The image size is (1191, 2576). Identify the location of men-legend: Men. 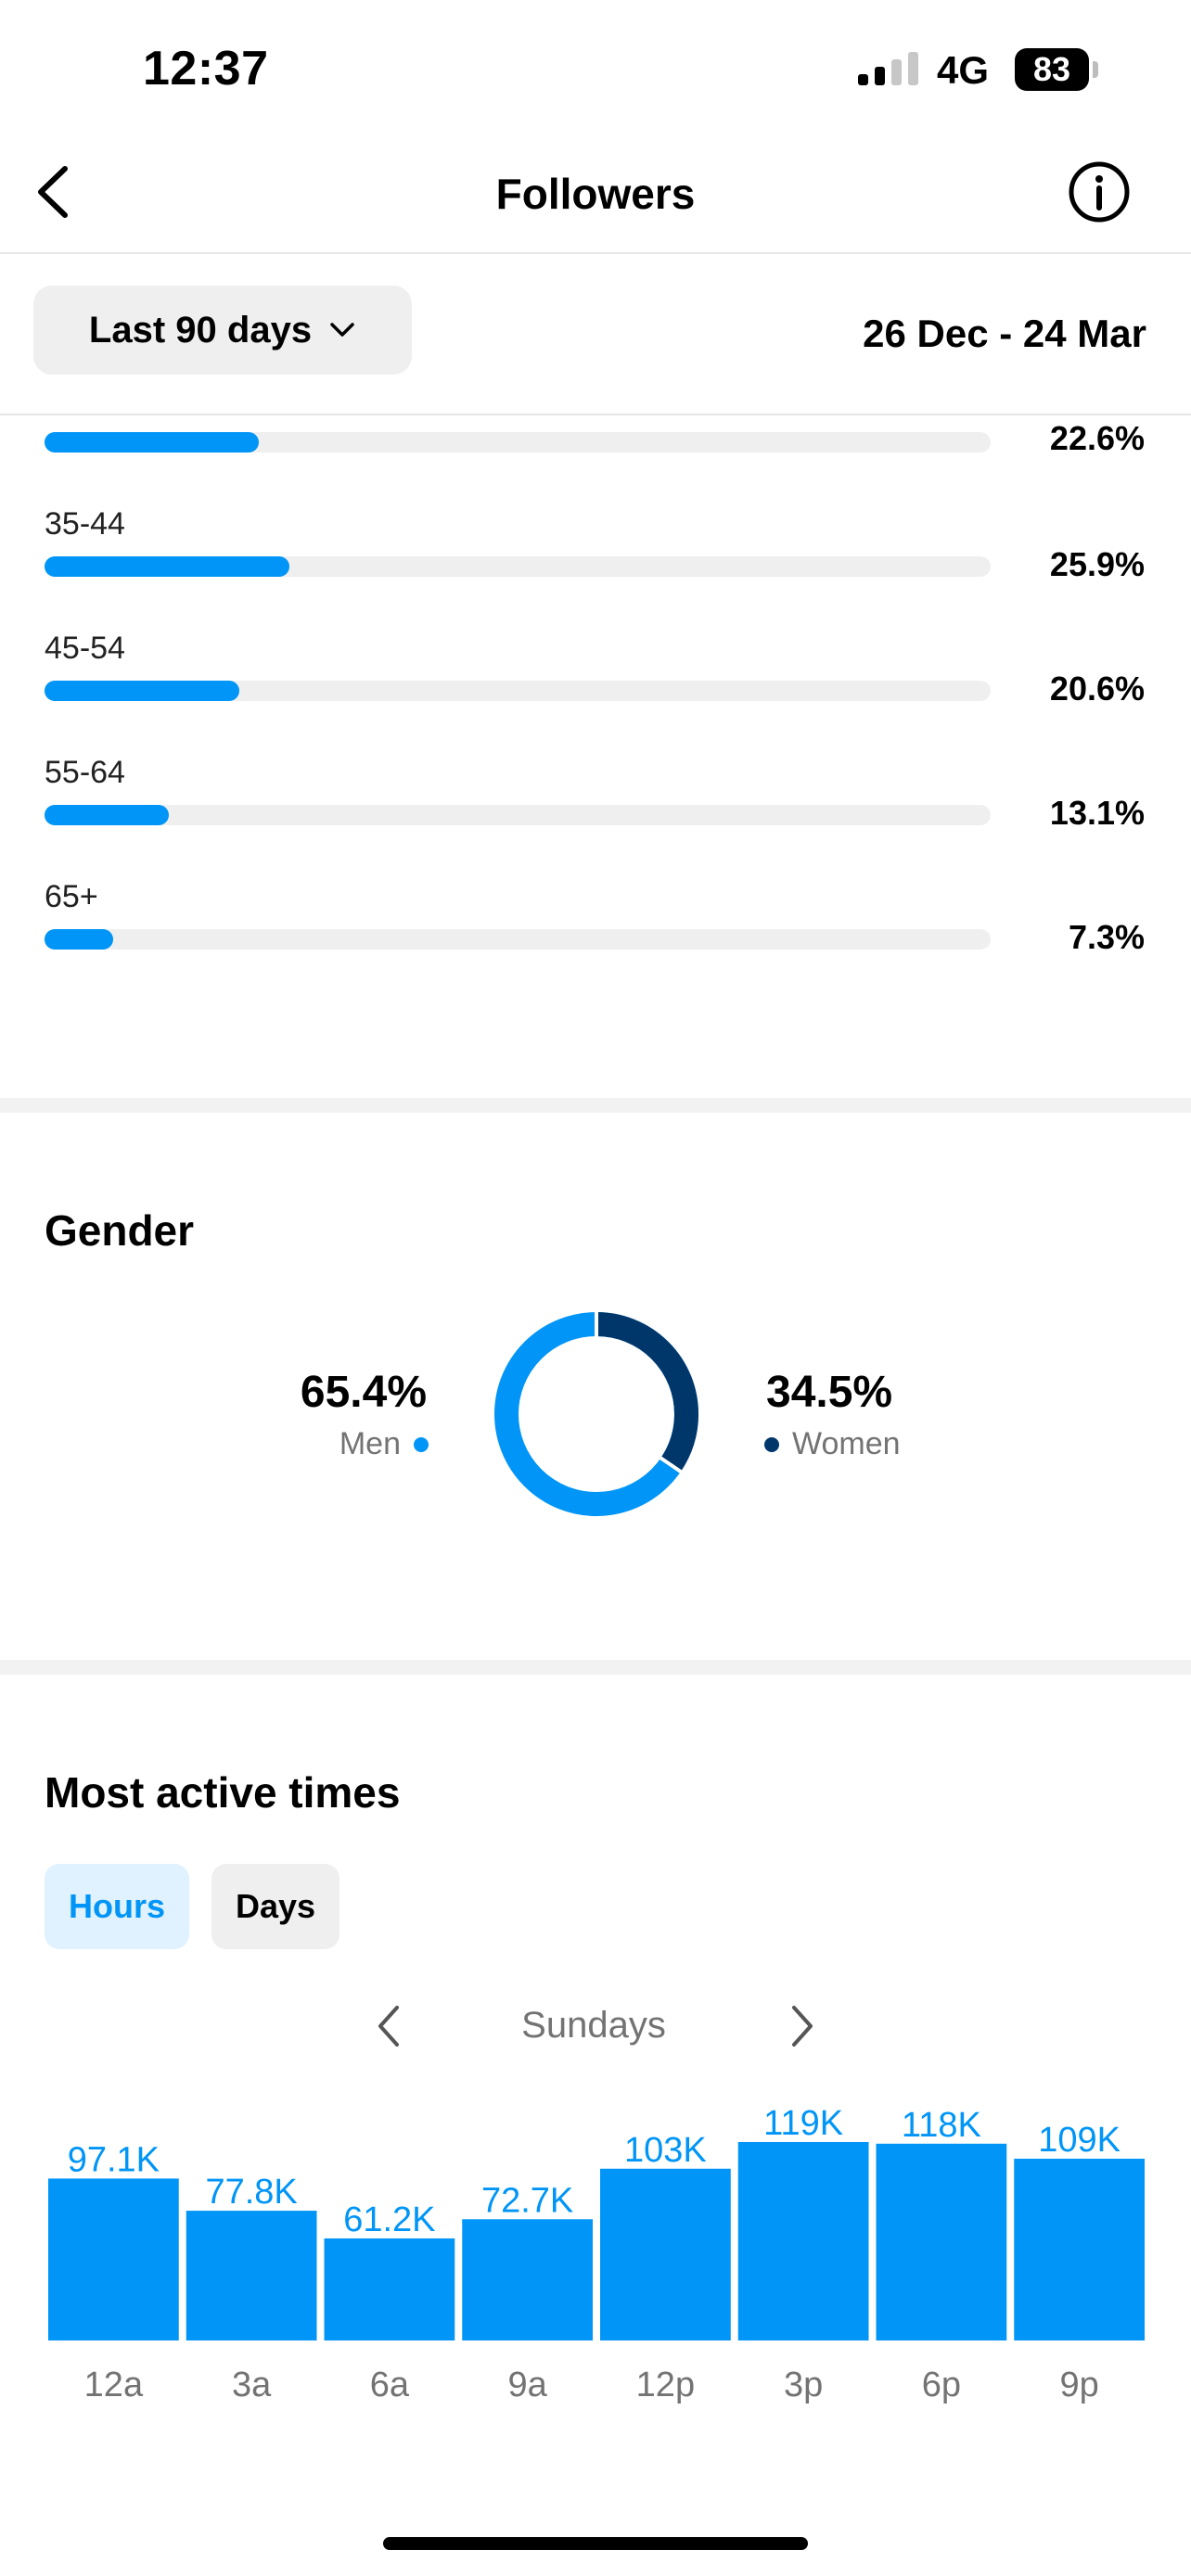
(384, 1444).